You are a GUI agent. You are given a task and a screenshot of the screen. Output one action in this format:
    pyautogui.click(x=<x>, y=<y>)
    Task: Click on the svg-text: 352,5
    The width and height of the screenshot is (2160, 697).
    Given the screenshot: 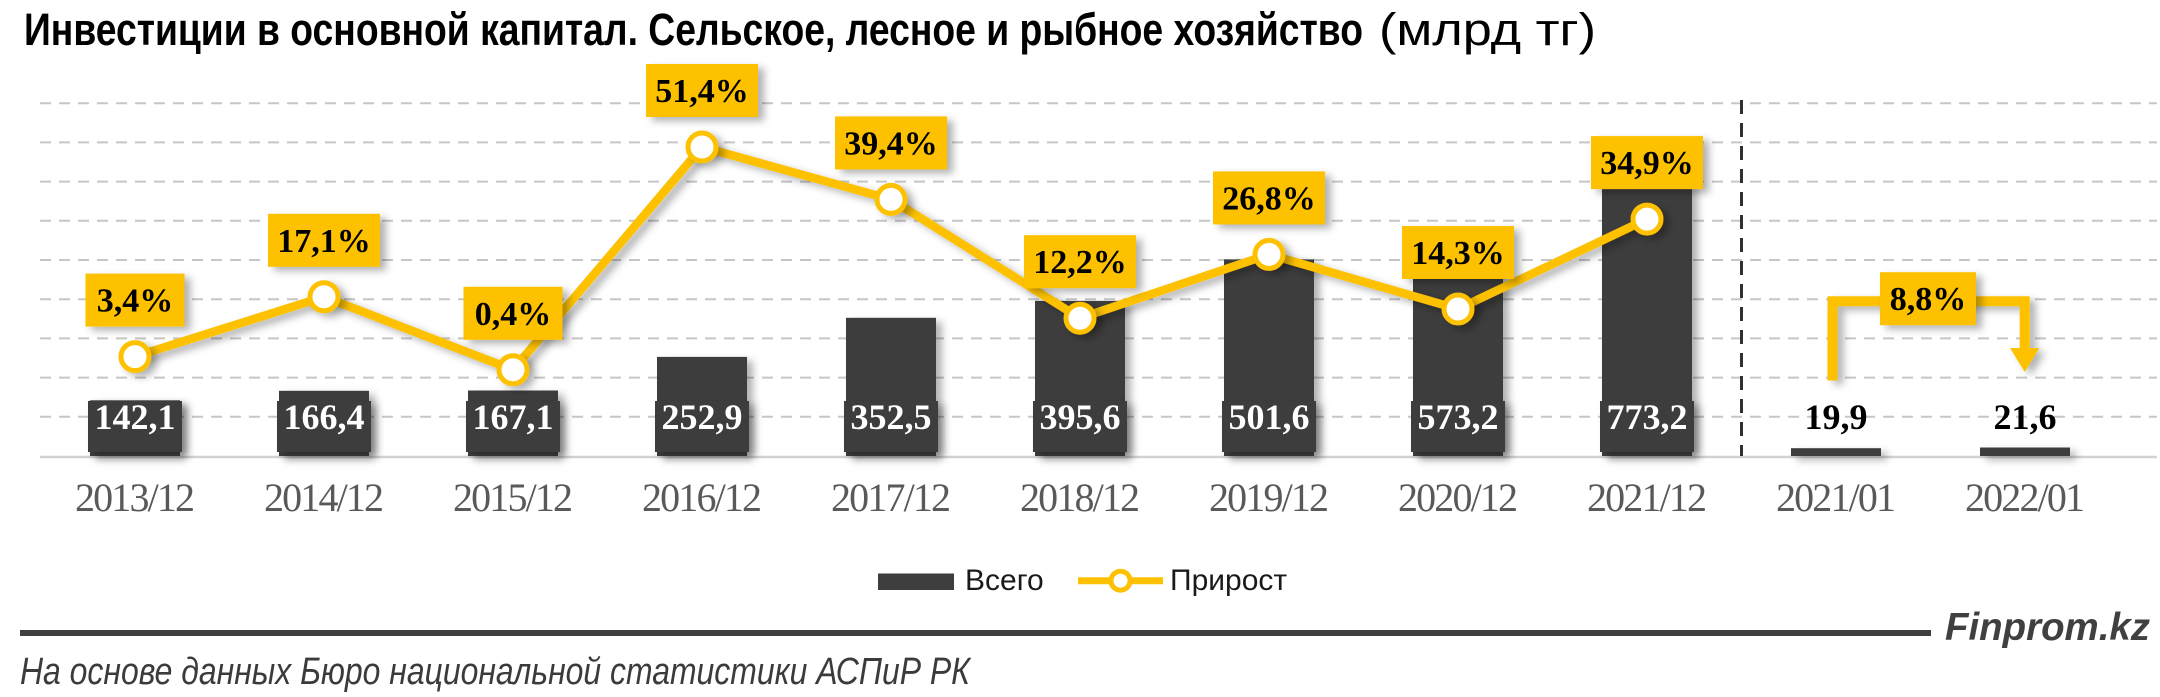 What is the action you would take?
    pyautogui.click(x=891, y=417)
    